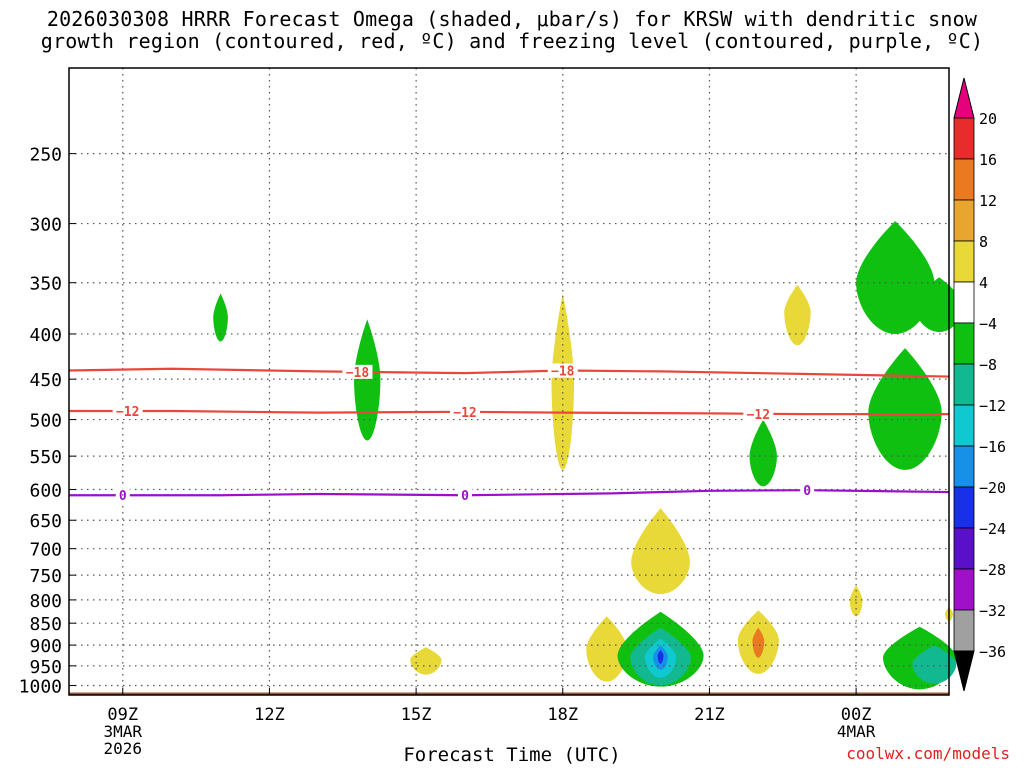 This screenshot has width=1024, height=768. I want to click on contour-label-freezing-level-2: 0, so click(807, 491).